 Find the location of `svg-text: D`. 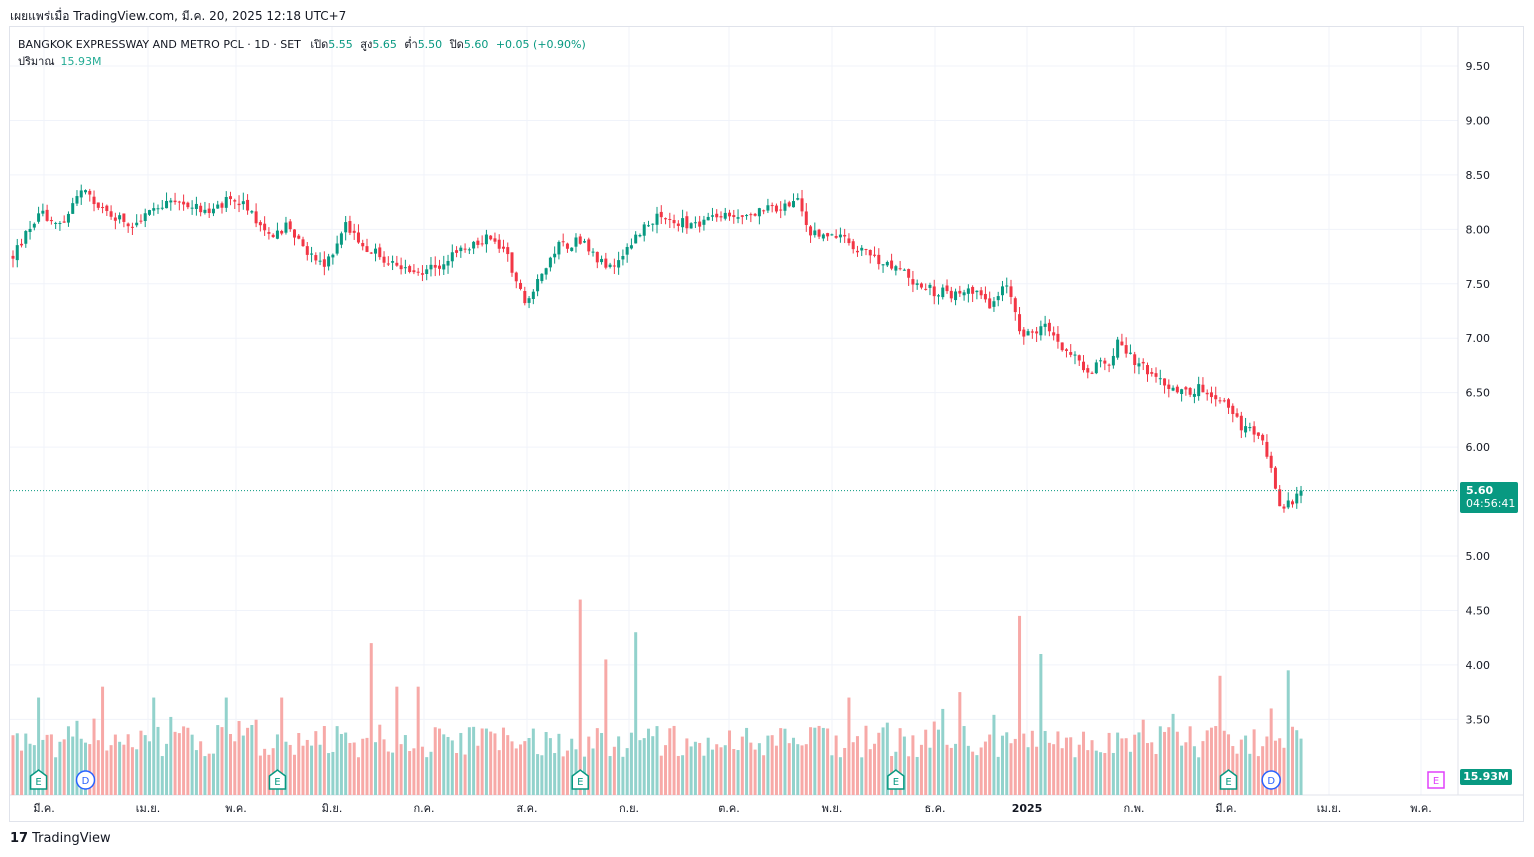

svg-text: D is located at coordinates (1271, 781).